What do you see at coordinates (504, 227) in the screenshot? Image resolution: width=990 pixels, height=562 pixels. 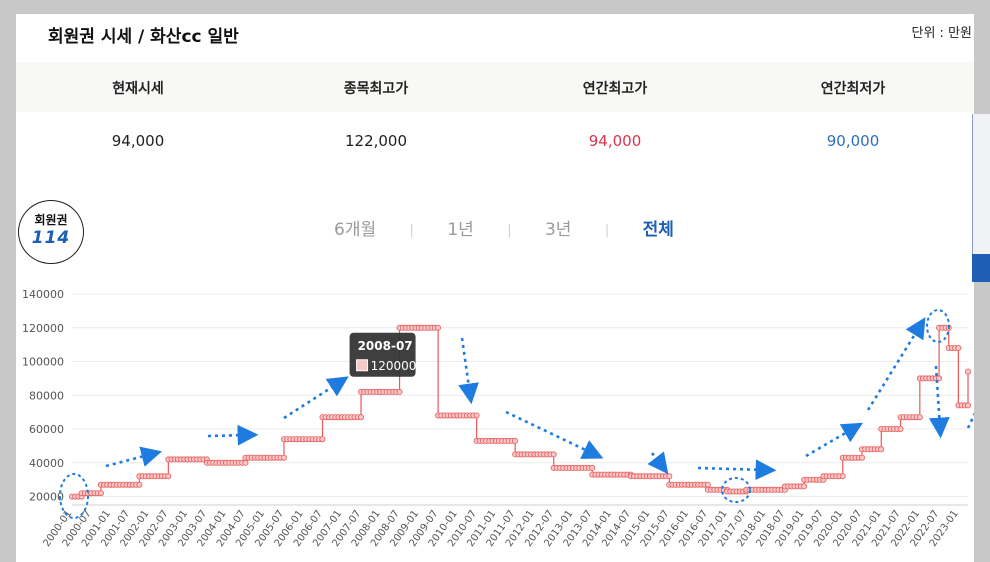 I see `period-tabs: 6개월 | 1년 | 3년 | 전체` at bounding box center [504, 227].